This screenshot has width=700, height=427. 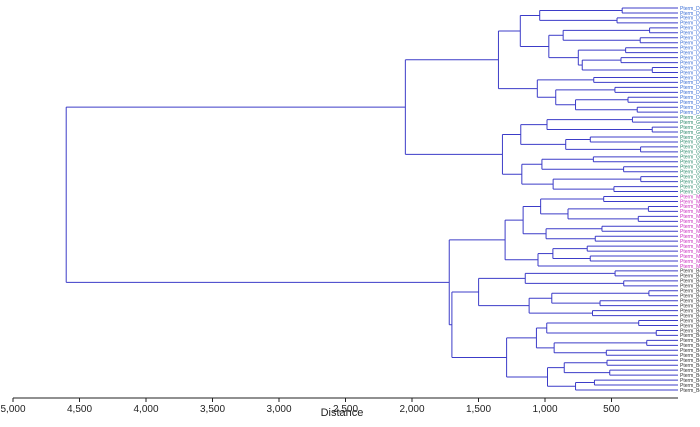 What do you see at coordinates (278, 409) in the screenshot?
I see `x-tick-label: 3,000` at bounding box center [278, 409].